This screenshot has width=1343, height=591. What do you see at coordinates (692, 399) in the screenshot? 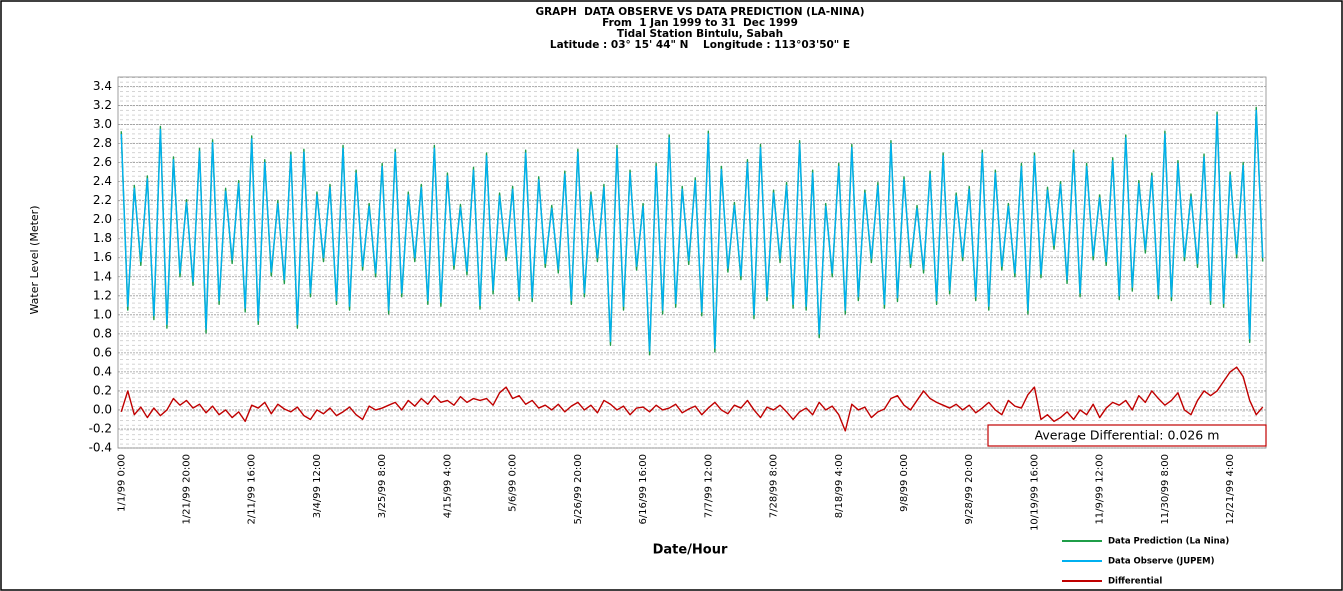
I see `series-line` at bounding box center [692, 399].